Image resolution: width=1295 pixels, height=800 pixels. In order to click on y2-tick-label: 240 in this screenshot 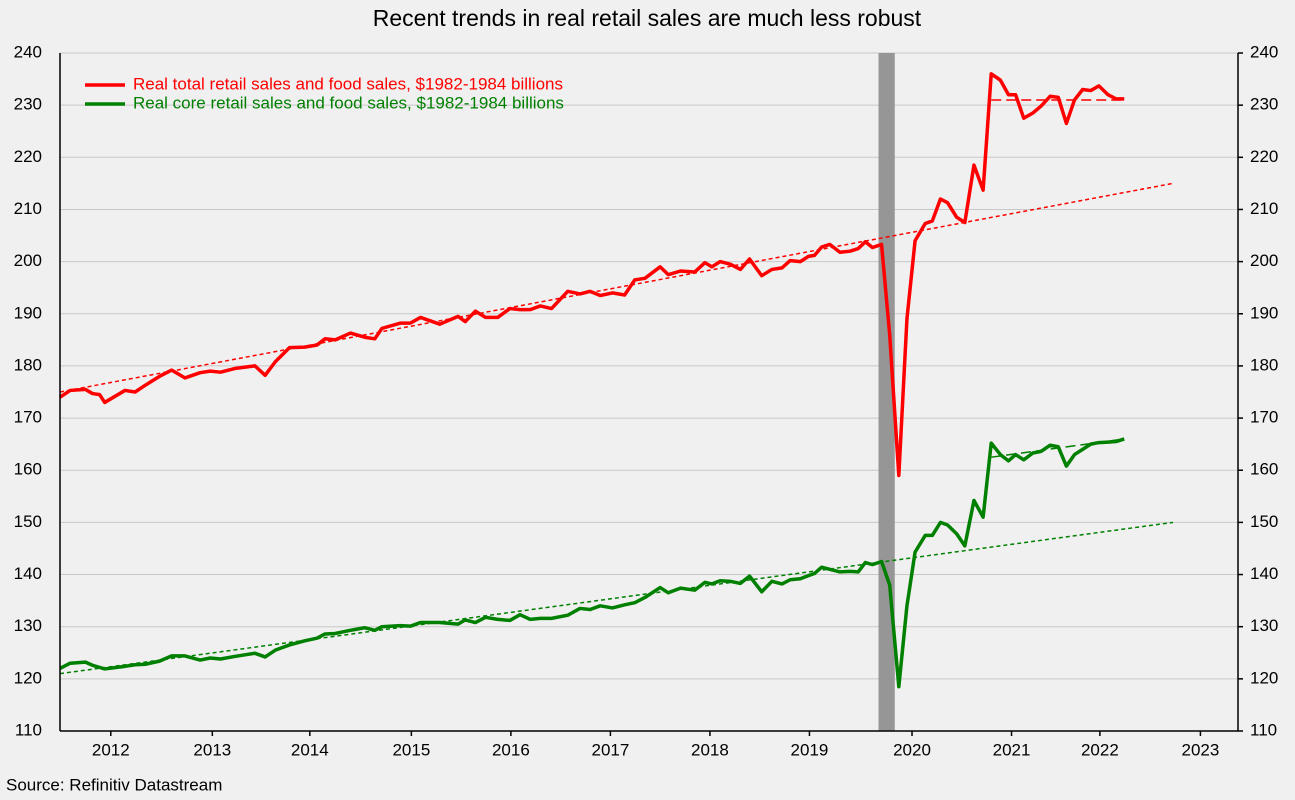, I will do `click(1264, 51)`.